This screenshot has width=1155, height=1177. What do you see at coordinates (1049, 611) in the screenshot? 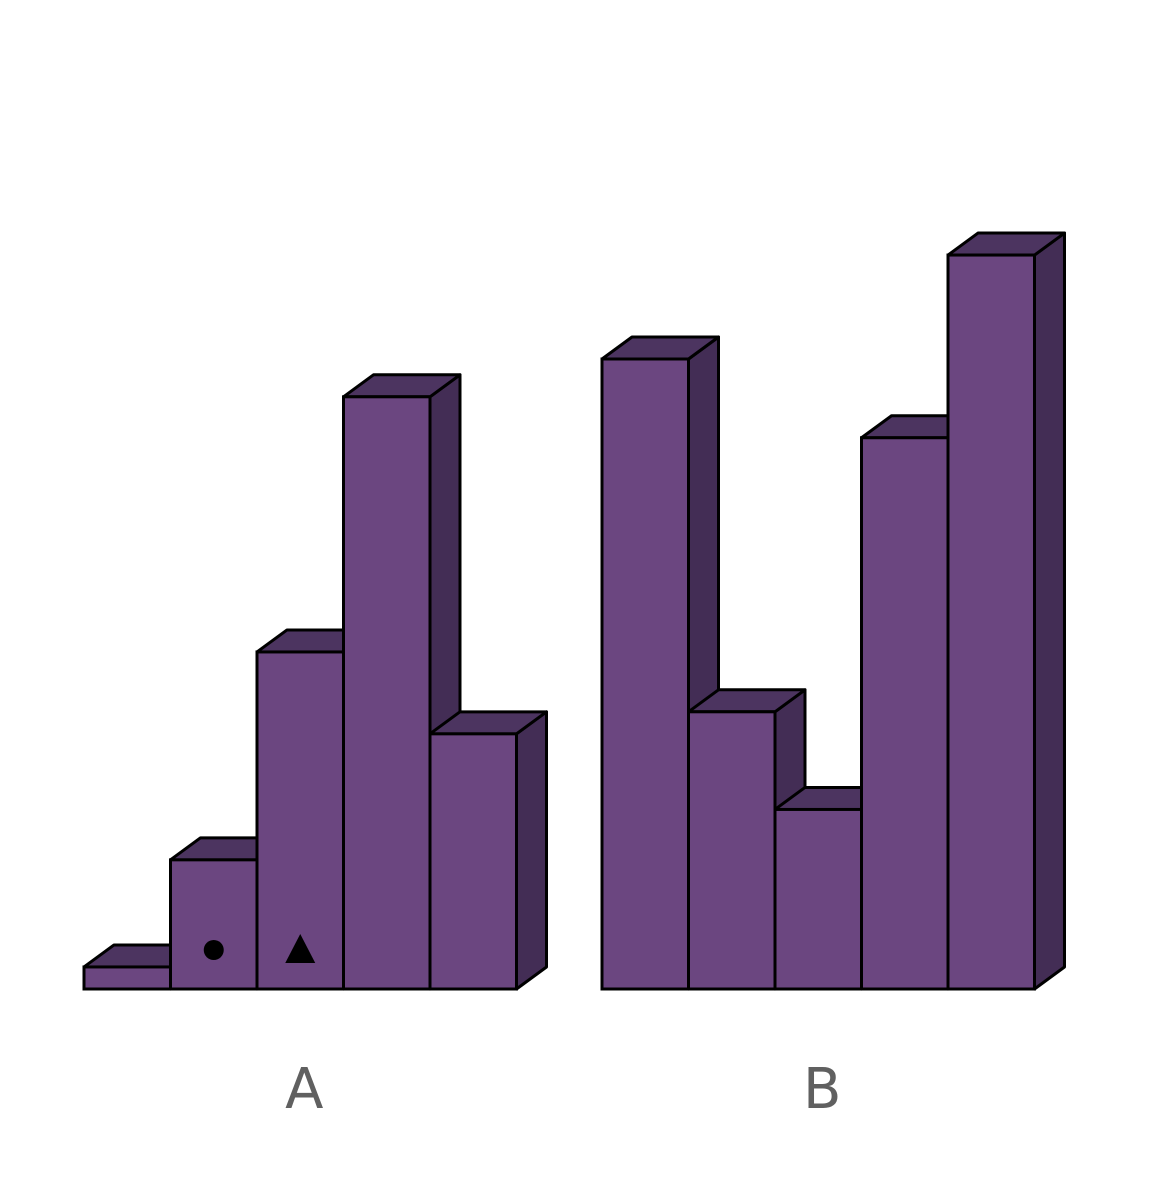
I see `group-b-bar-5-side` at bounding box center [1049, 611].